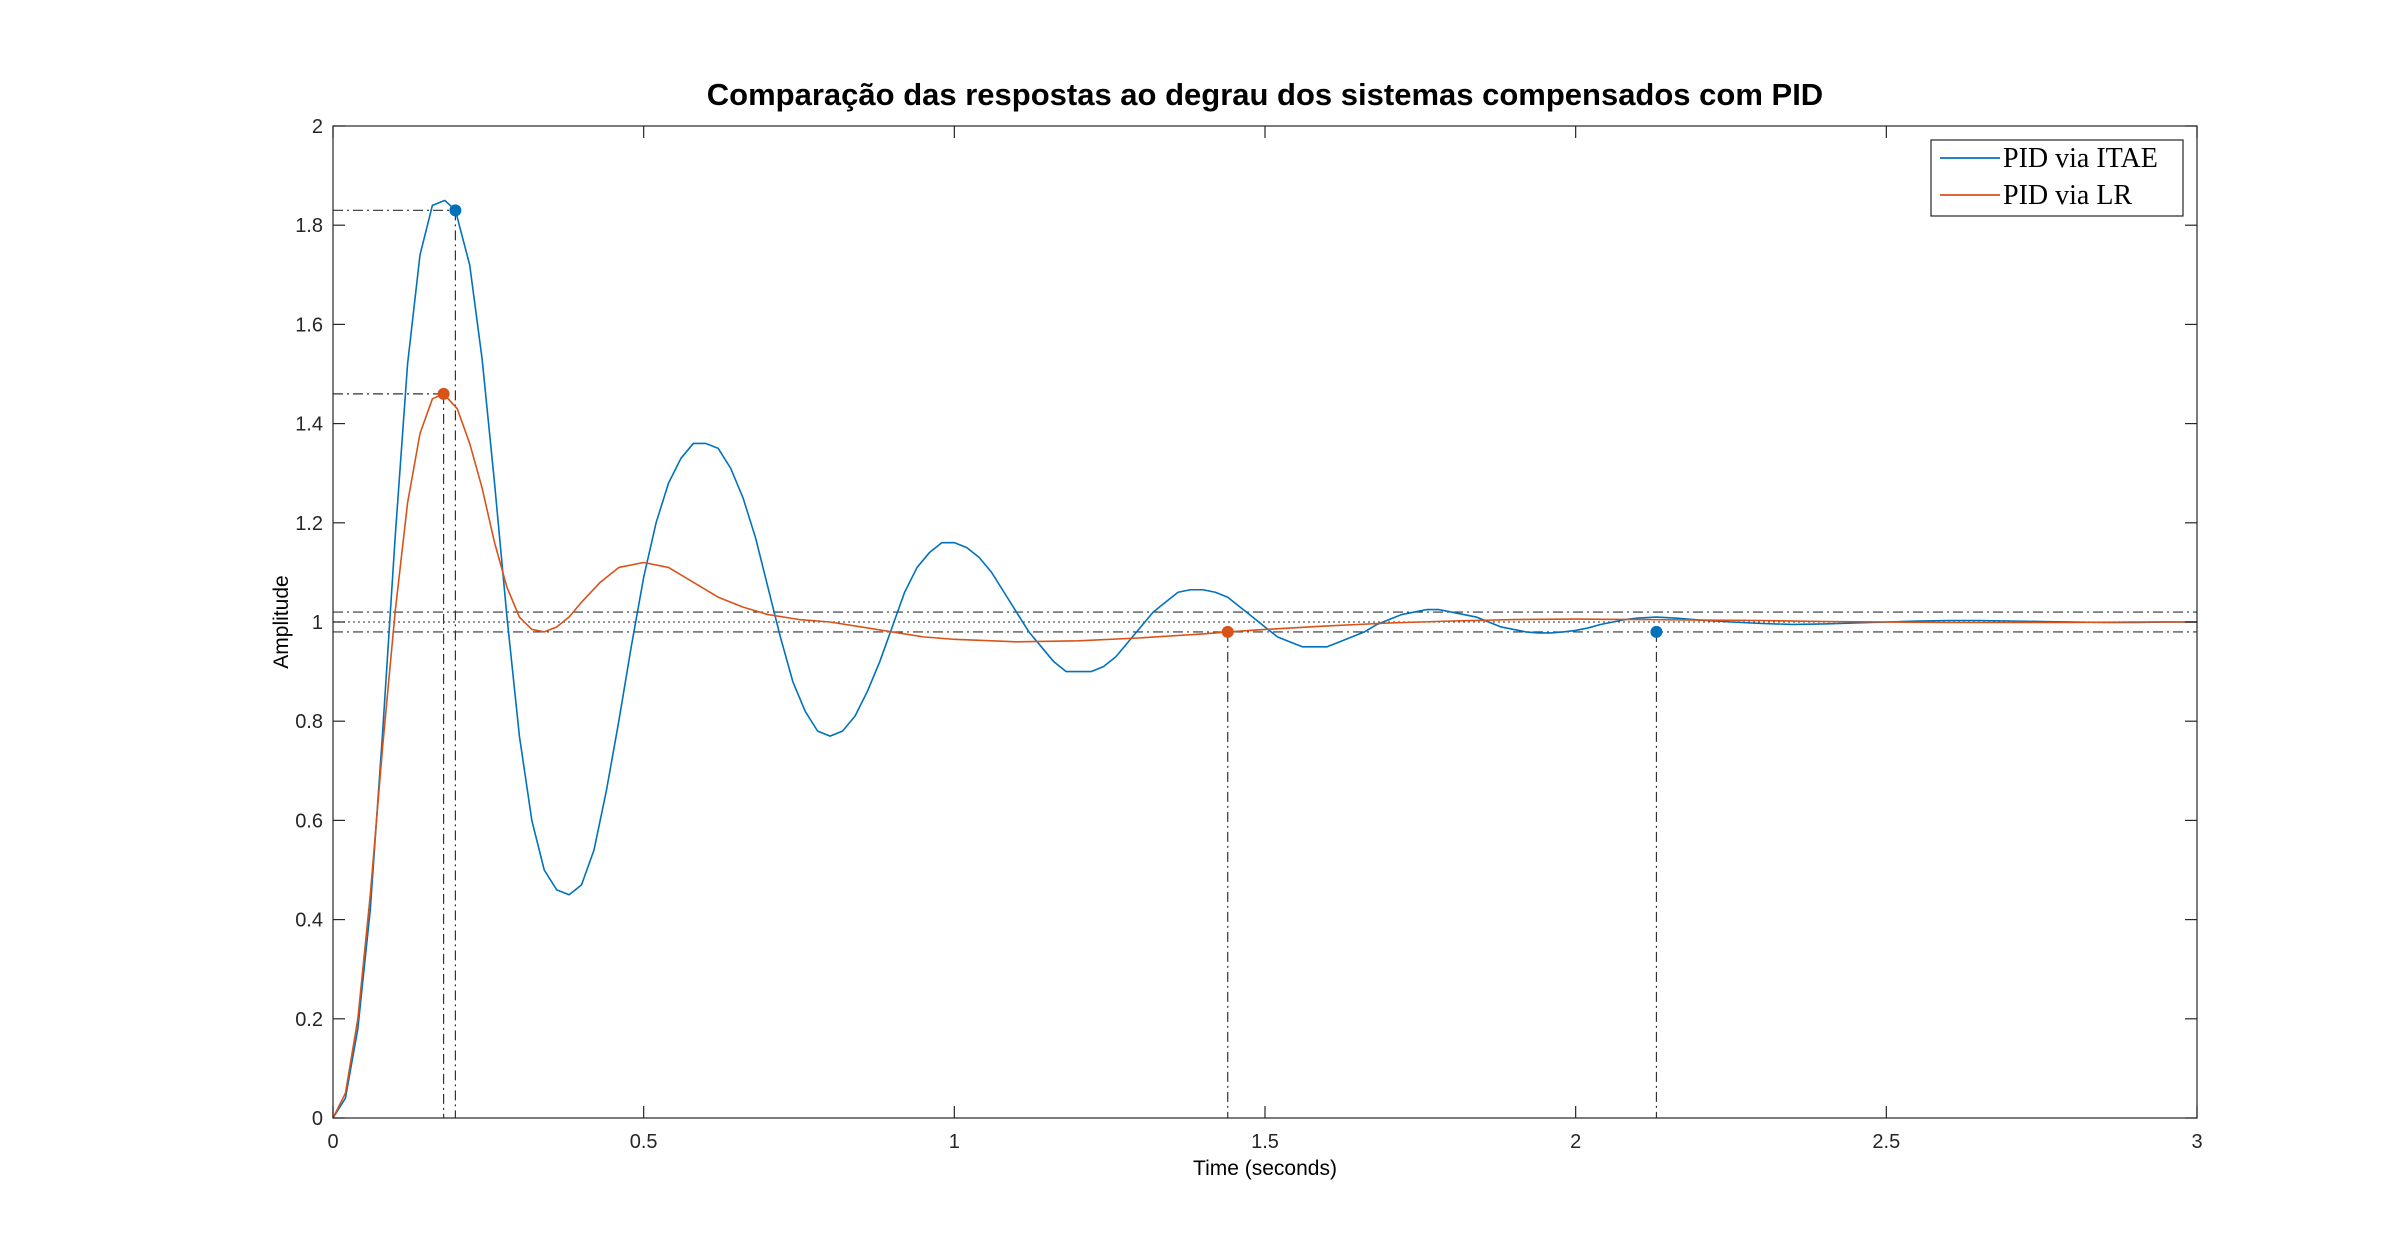 This screenshot has width=2400, height=1241. Describe the element at coordinates (309, 425) in the screenshot. I see `y-tick-label: 1.4` at that location.